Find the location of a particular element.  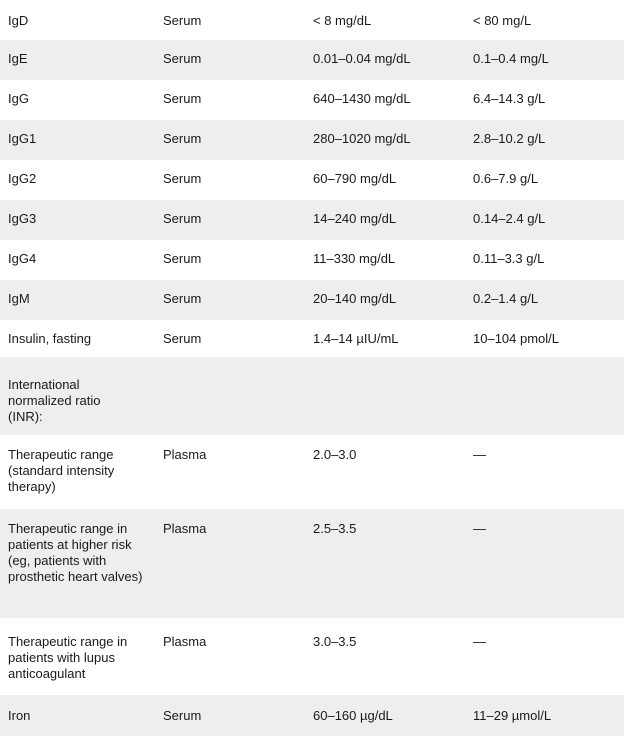

si-range: 2.8–10.2 g/L is located at coordinates (544, 140).